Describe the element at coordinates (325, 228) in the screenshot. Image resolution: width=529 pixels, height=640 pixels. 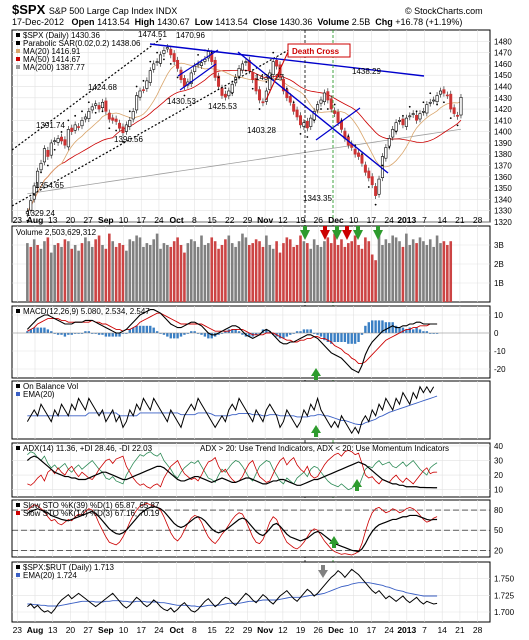
I see `volume-signal-arrow-stem` at that location.